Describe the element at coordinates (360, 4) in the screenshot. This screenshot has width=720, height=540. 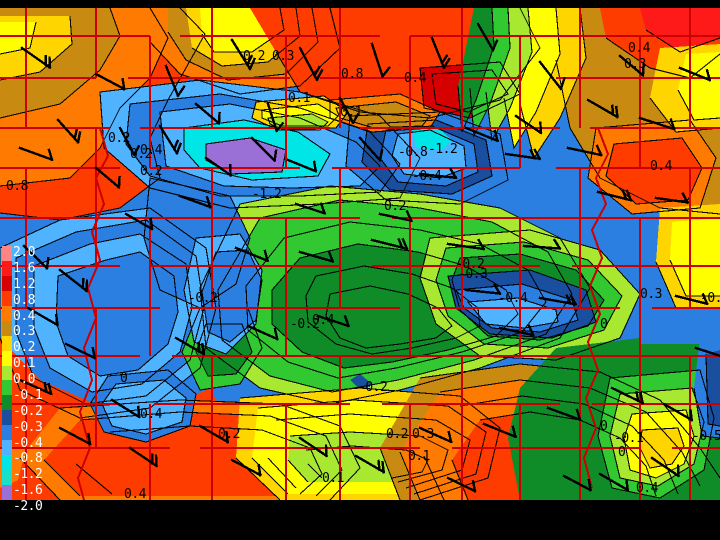
I see `top-letterbox` at that location.